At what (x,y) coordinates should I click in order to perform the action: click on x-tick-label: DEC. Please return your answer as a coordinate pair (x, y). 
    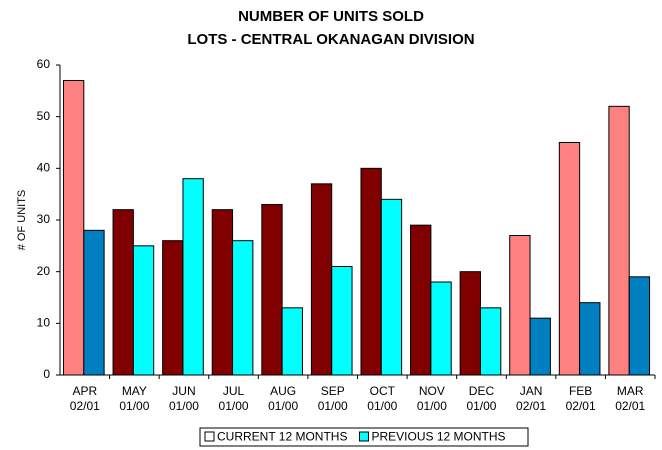
    Looking at the image, I should click on (482, 391).